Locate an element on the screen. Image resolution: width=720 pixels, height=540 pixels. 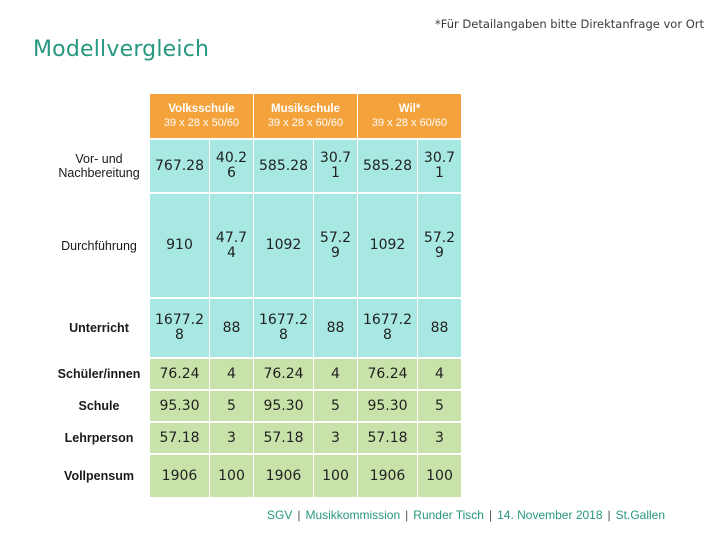
row-label: Schüler/innen is located at coordinates (99, 374).